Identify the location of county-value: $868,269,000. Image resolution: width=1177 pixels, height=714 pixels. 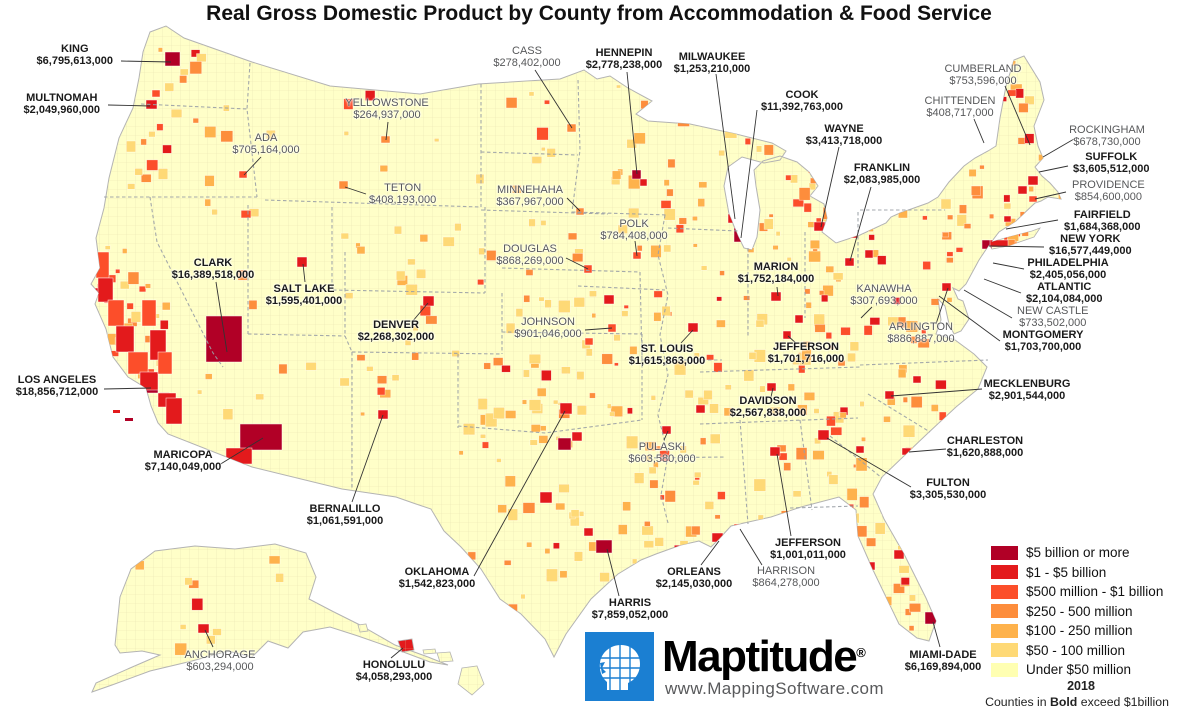
(530, 260).